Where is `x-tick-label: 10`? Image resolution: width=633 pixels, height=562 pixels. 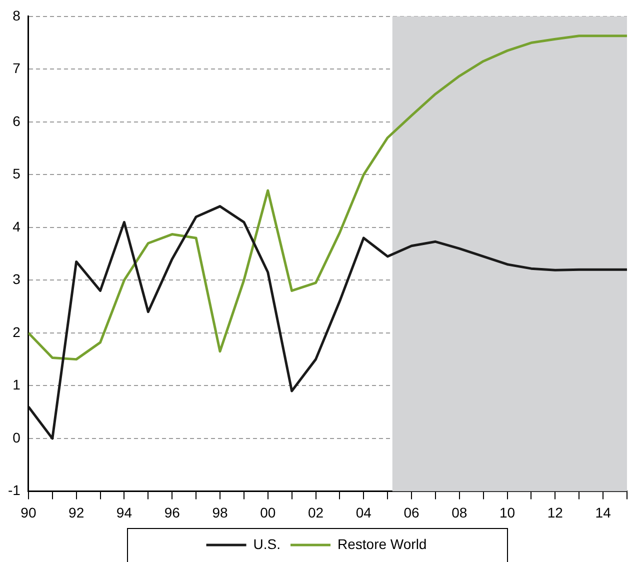 x-tick-label: 10 is located at coordinates (508, 512).